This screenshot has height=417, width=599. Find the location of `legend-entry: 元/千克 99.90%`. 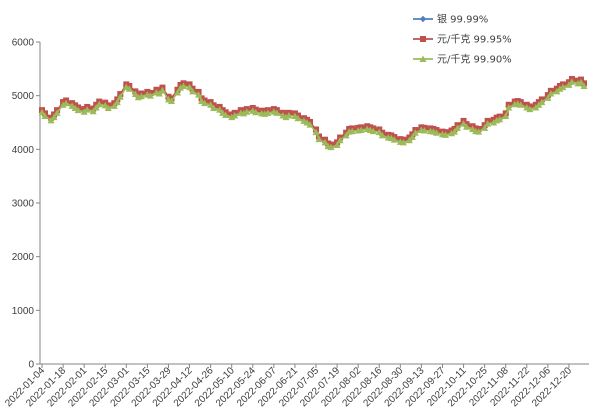

legend-entry: 元/千克 99.90% is located at coordinates (462, 60).